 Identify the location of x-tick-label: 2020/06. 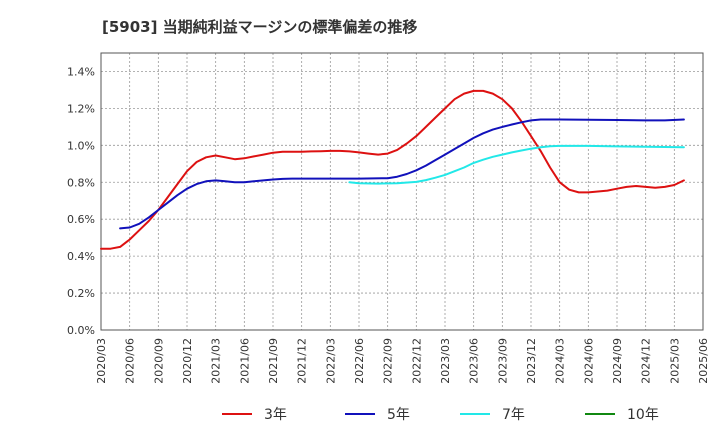
(130, 361).